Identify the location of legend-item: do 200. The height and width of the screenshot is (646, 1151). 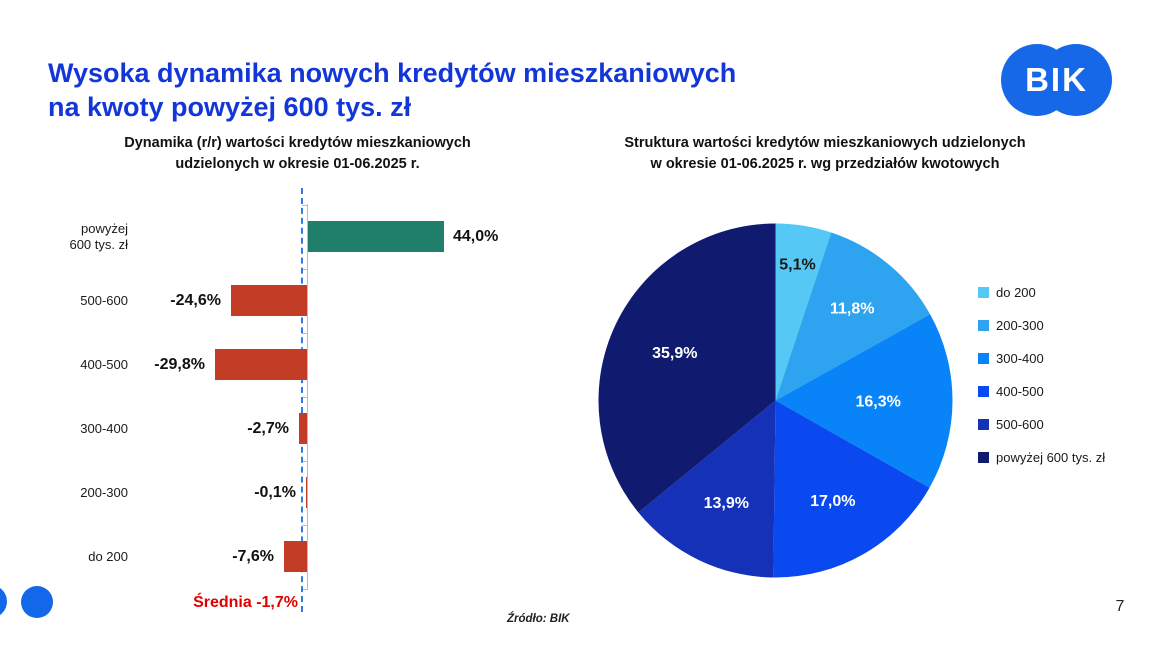
(1041, 292).